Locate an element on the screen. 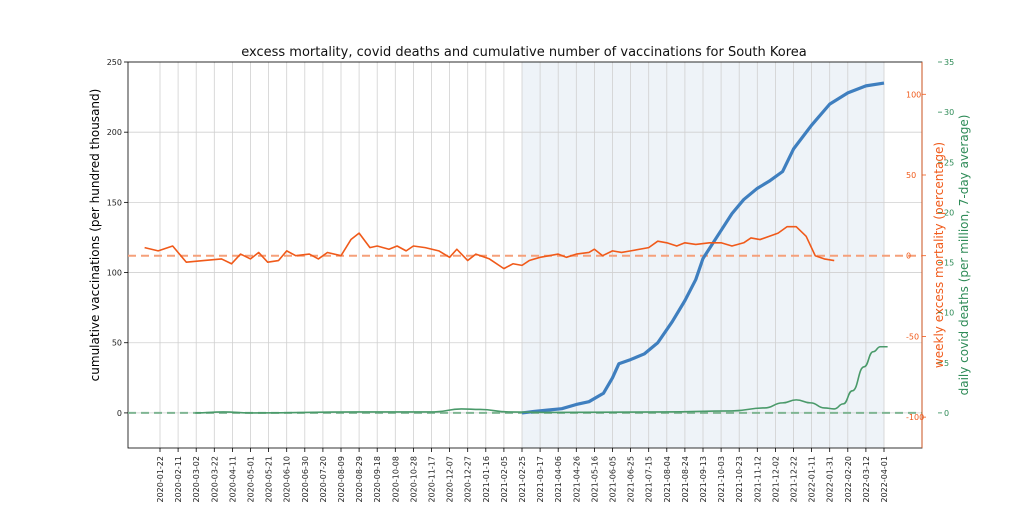  right2-axis: 0 5 10 15 20 25 30 35 is located at coordinates (946, 238).